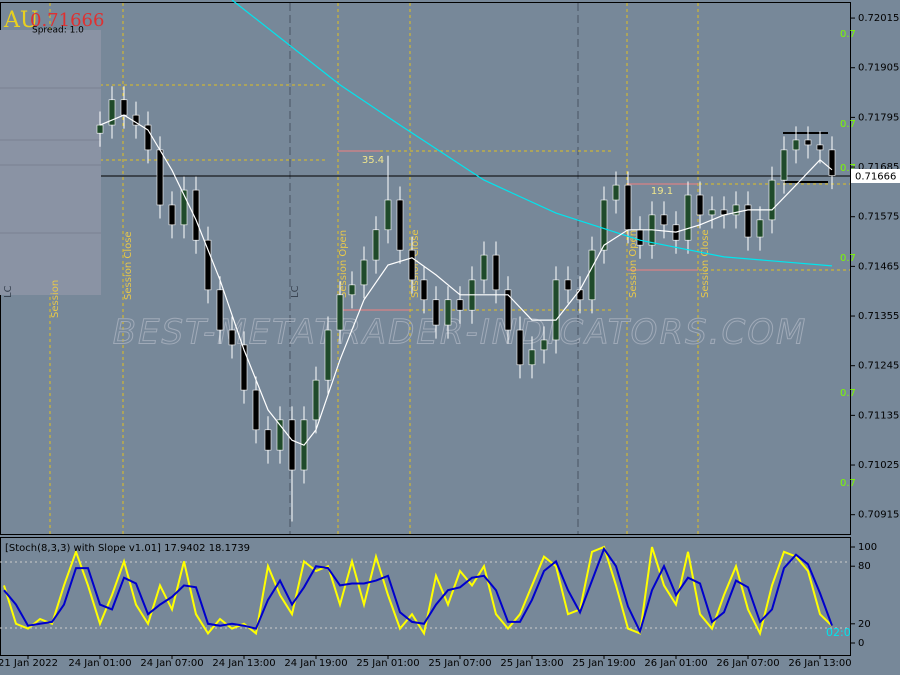 This screenshot has height=675, width=900. Describe the element at coordinates (184, 548) in the screenshot. I see `stoch-main-value: 17.9402` at that location.